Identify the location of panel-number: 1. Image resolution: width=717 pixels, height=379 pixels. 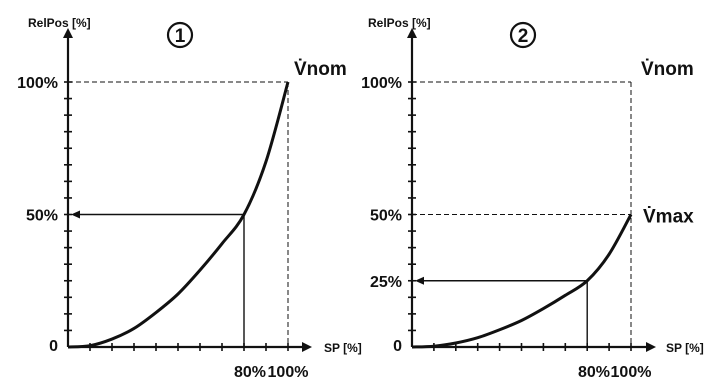
(180, 36).